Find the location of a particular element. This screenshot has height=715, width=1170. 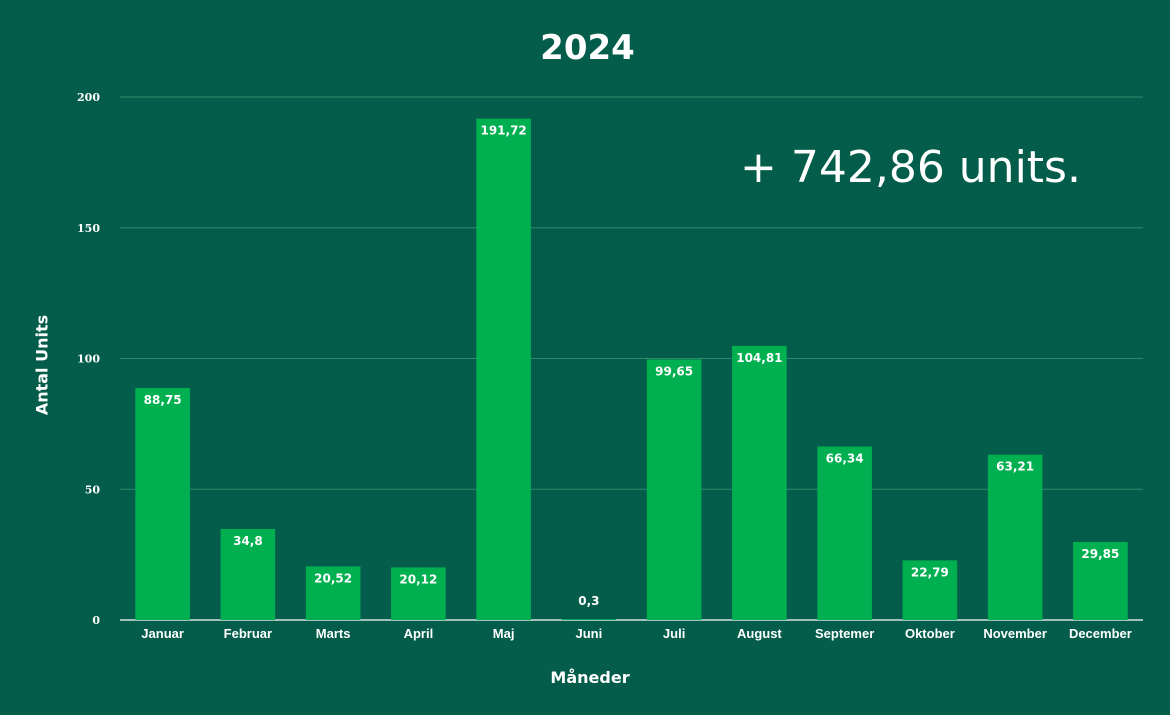

bar-april is located at coordinates (418, 593).